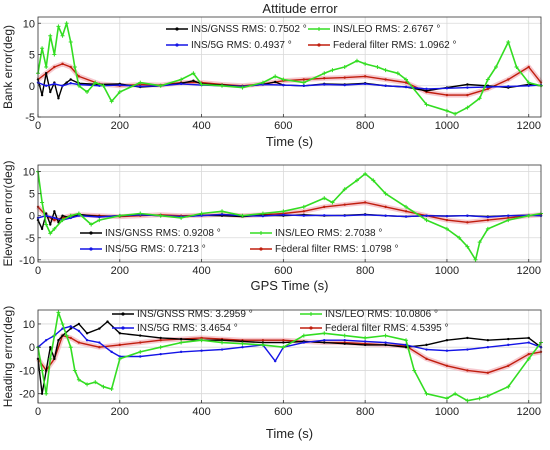 Image resolution: width=550 pixels, height=450 pixels. What do you see at coordinates (8, 213) in the screenshot?
I see `y-axis-label: Elevation error(deg)` at bounding box center [8, 213].